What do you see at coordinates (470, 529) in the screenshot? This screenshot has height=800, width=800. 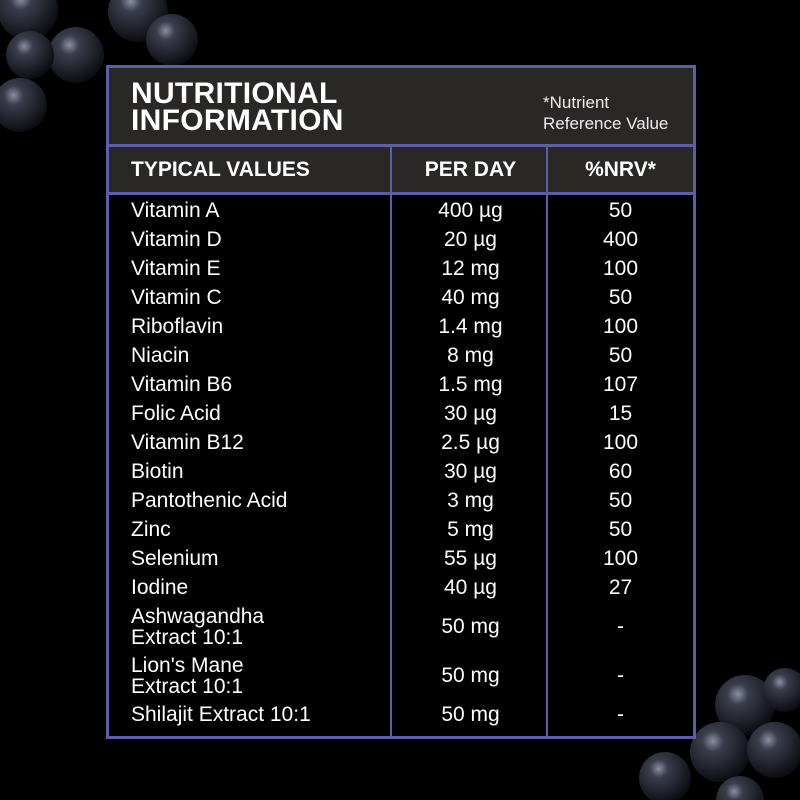 I see `per-day-amount: 5 mg` at bounding box center [470, 529].